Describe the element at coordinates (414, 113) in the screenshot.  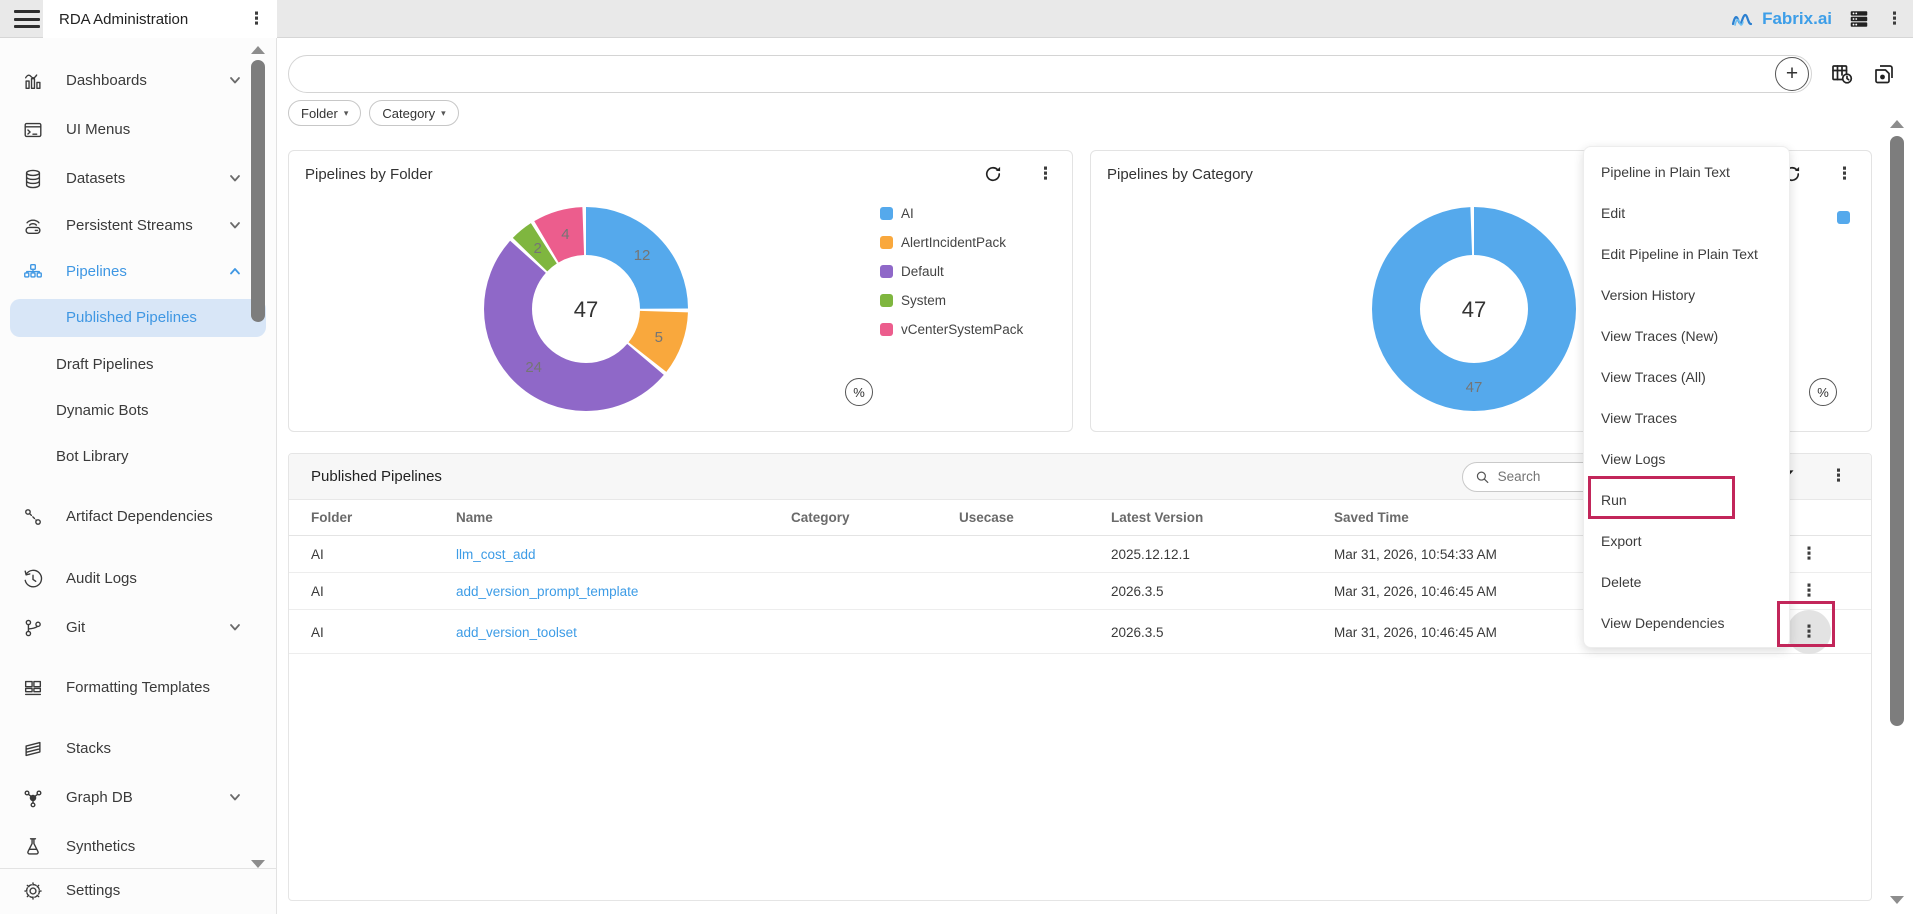
I see `filter-chip-category: Category ▾` at that location.